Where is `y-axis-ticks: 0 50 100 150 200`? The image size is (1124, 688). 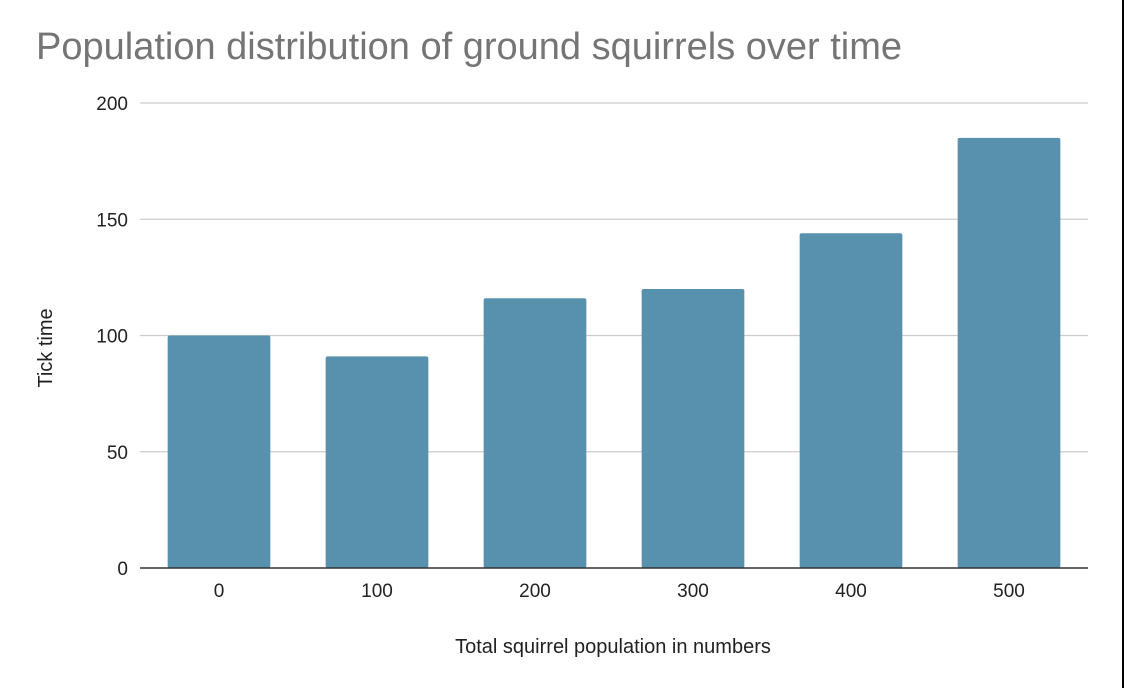 y-axis-ticks: 0 50 100 150 200 is located at coordinates (112, 337).